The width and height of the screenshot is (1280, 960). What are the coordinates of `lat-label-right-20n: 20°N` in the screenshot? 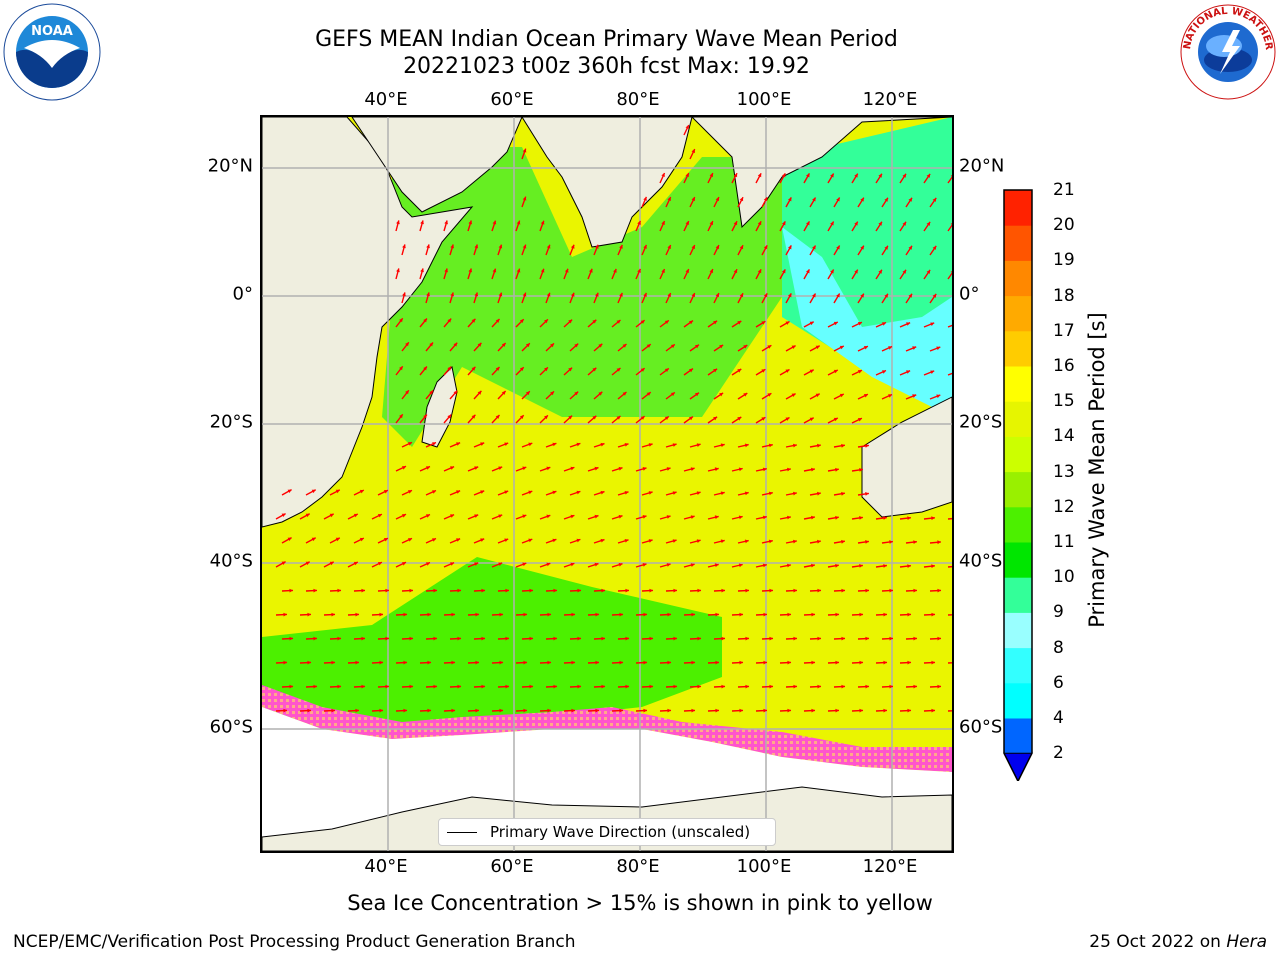 It's located at (982, 166).